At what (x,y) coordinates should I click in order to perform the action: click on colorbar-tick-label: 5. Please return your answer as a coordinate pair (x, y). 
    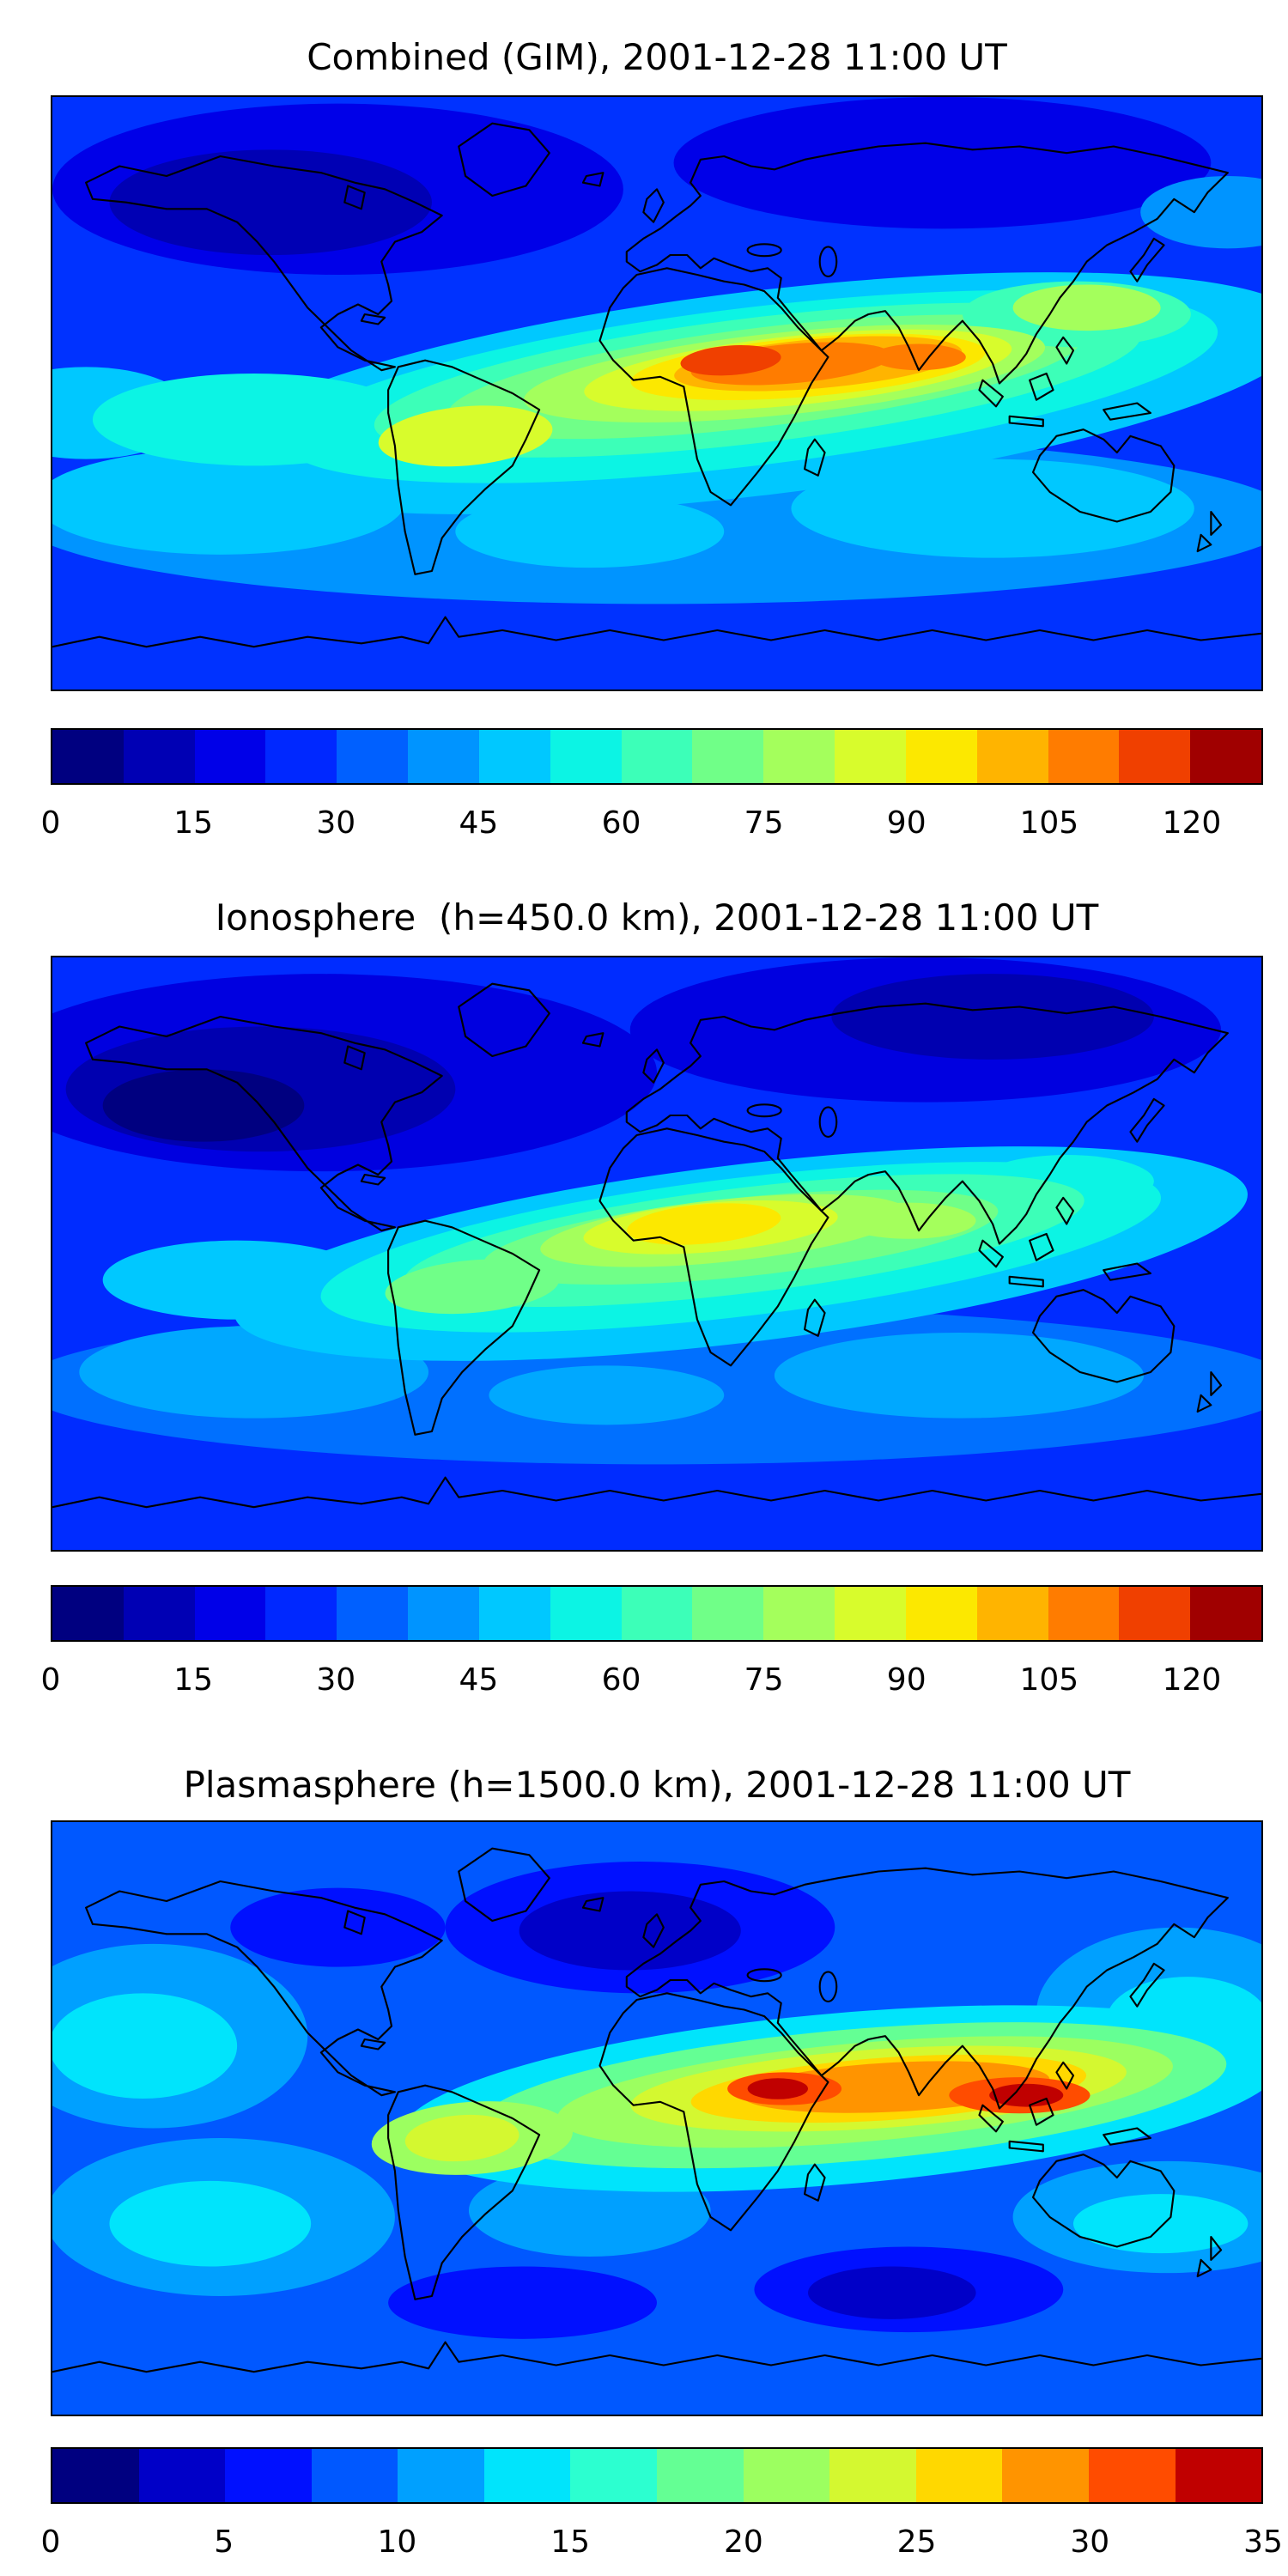
    Looking at the image, I should click on (224, 2542).